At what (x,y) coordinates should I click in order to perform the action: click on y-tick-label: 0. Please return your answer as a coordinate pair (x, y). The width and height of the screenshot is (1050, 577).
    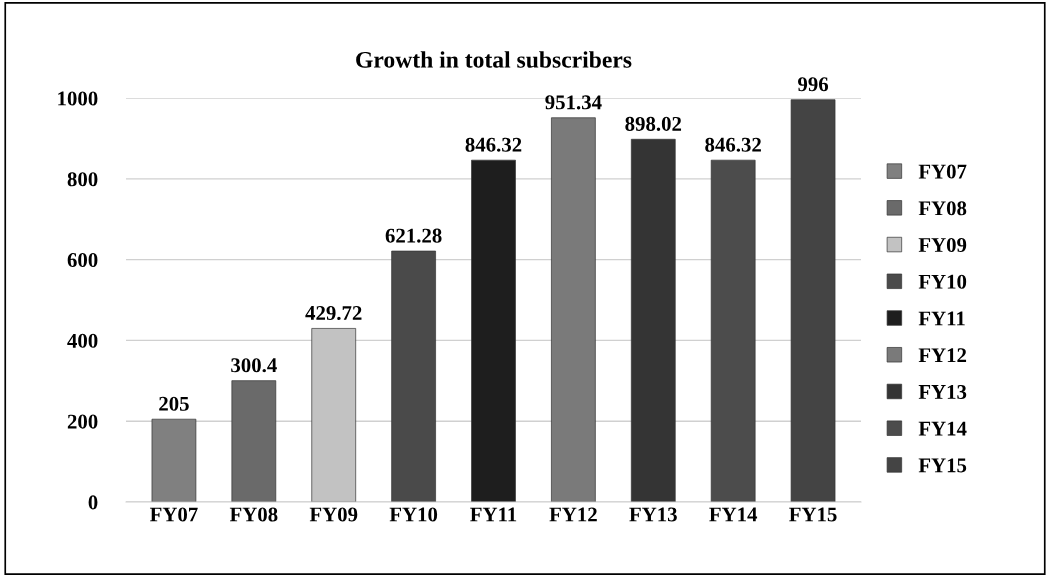
    Looking at the image, I should click on (93, 502).